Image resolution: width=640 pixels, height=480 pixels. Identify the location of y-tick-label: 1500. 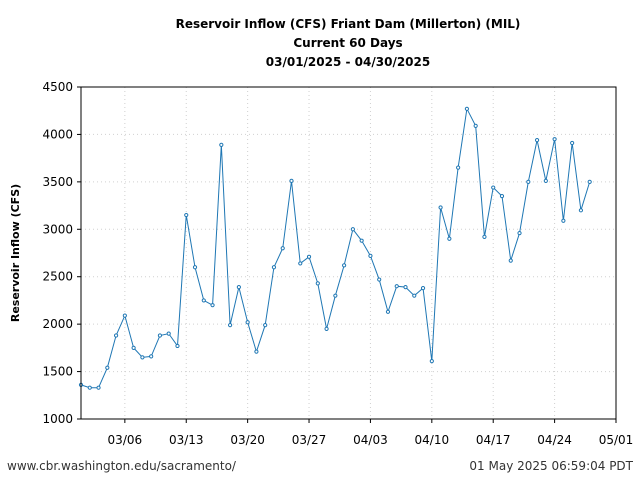
(57, 372).